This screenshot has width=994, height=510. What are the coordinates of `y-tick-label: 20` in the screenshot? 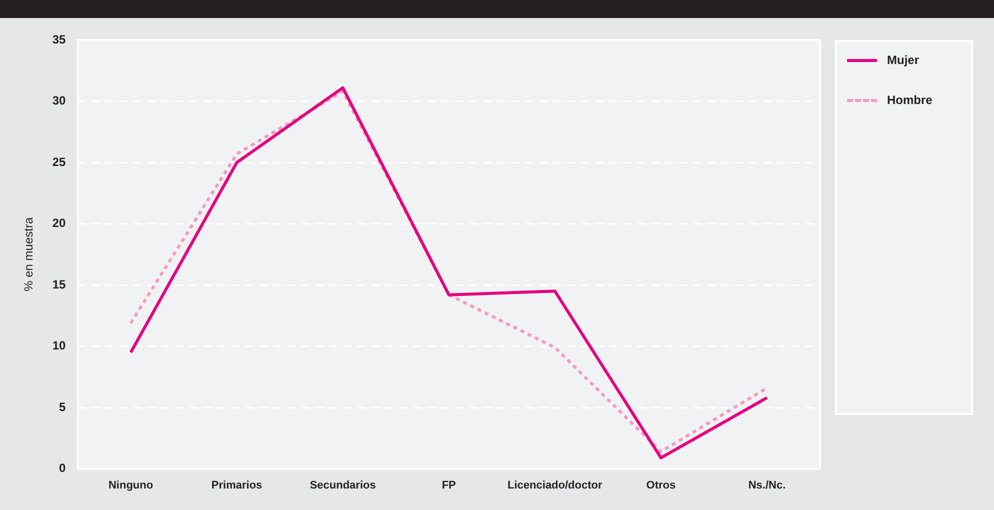 It's located at (59, 223).